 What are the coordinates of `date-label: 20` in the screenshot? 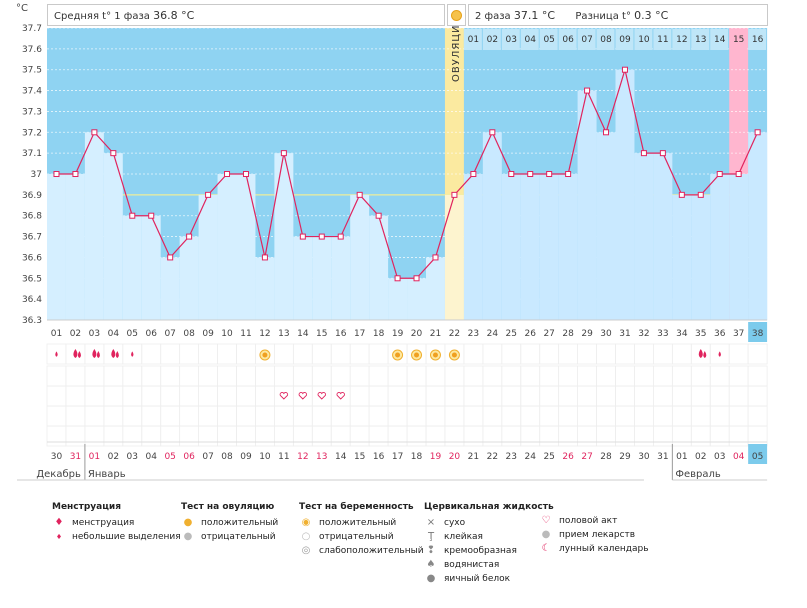 It's located at (455, 457).